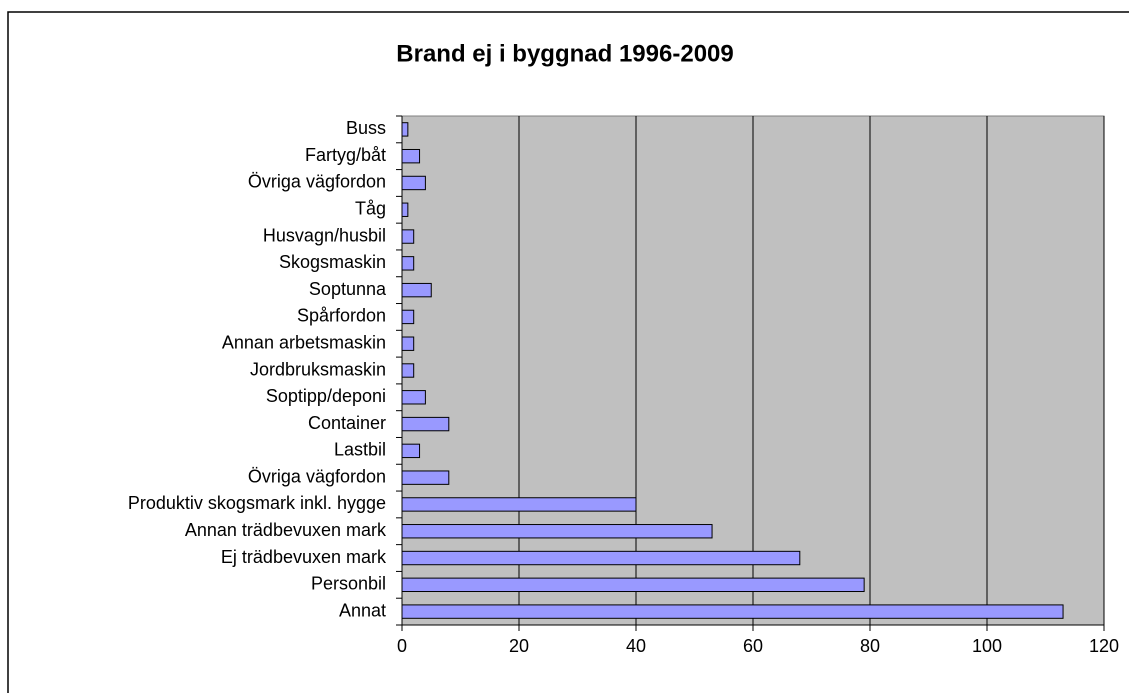 The image size is (1129, 693). What do you see at coordinates (257, 503) in the screenshot?
I see `y-tick-label: Produktiv skogsmark inkl. hygge` at bounding box center [257, 503].